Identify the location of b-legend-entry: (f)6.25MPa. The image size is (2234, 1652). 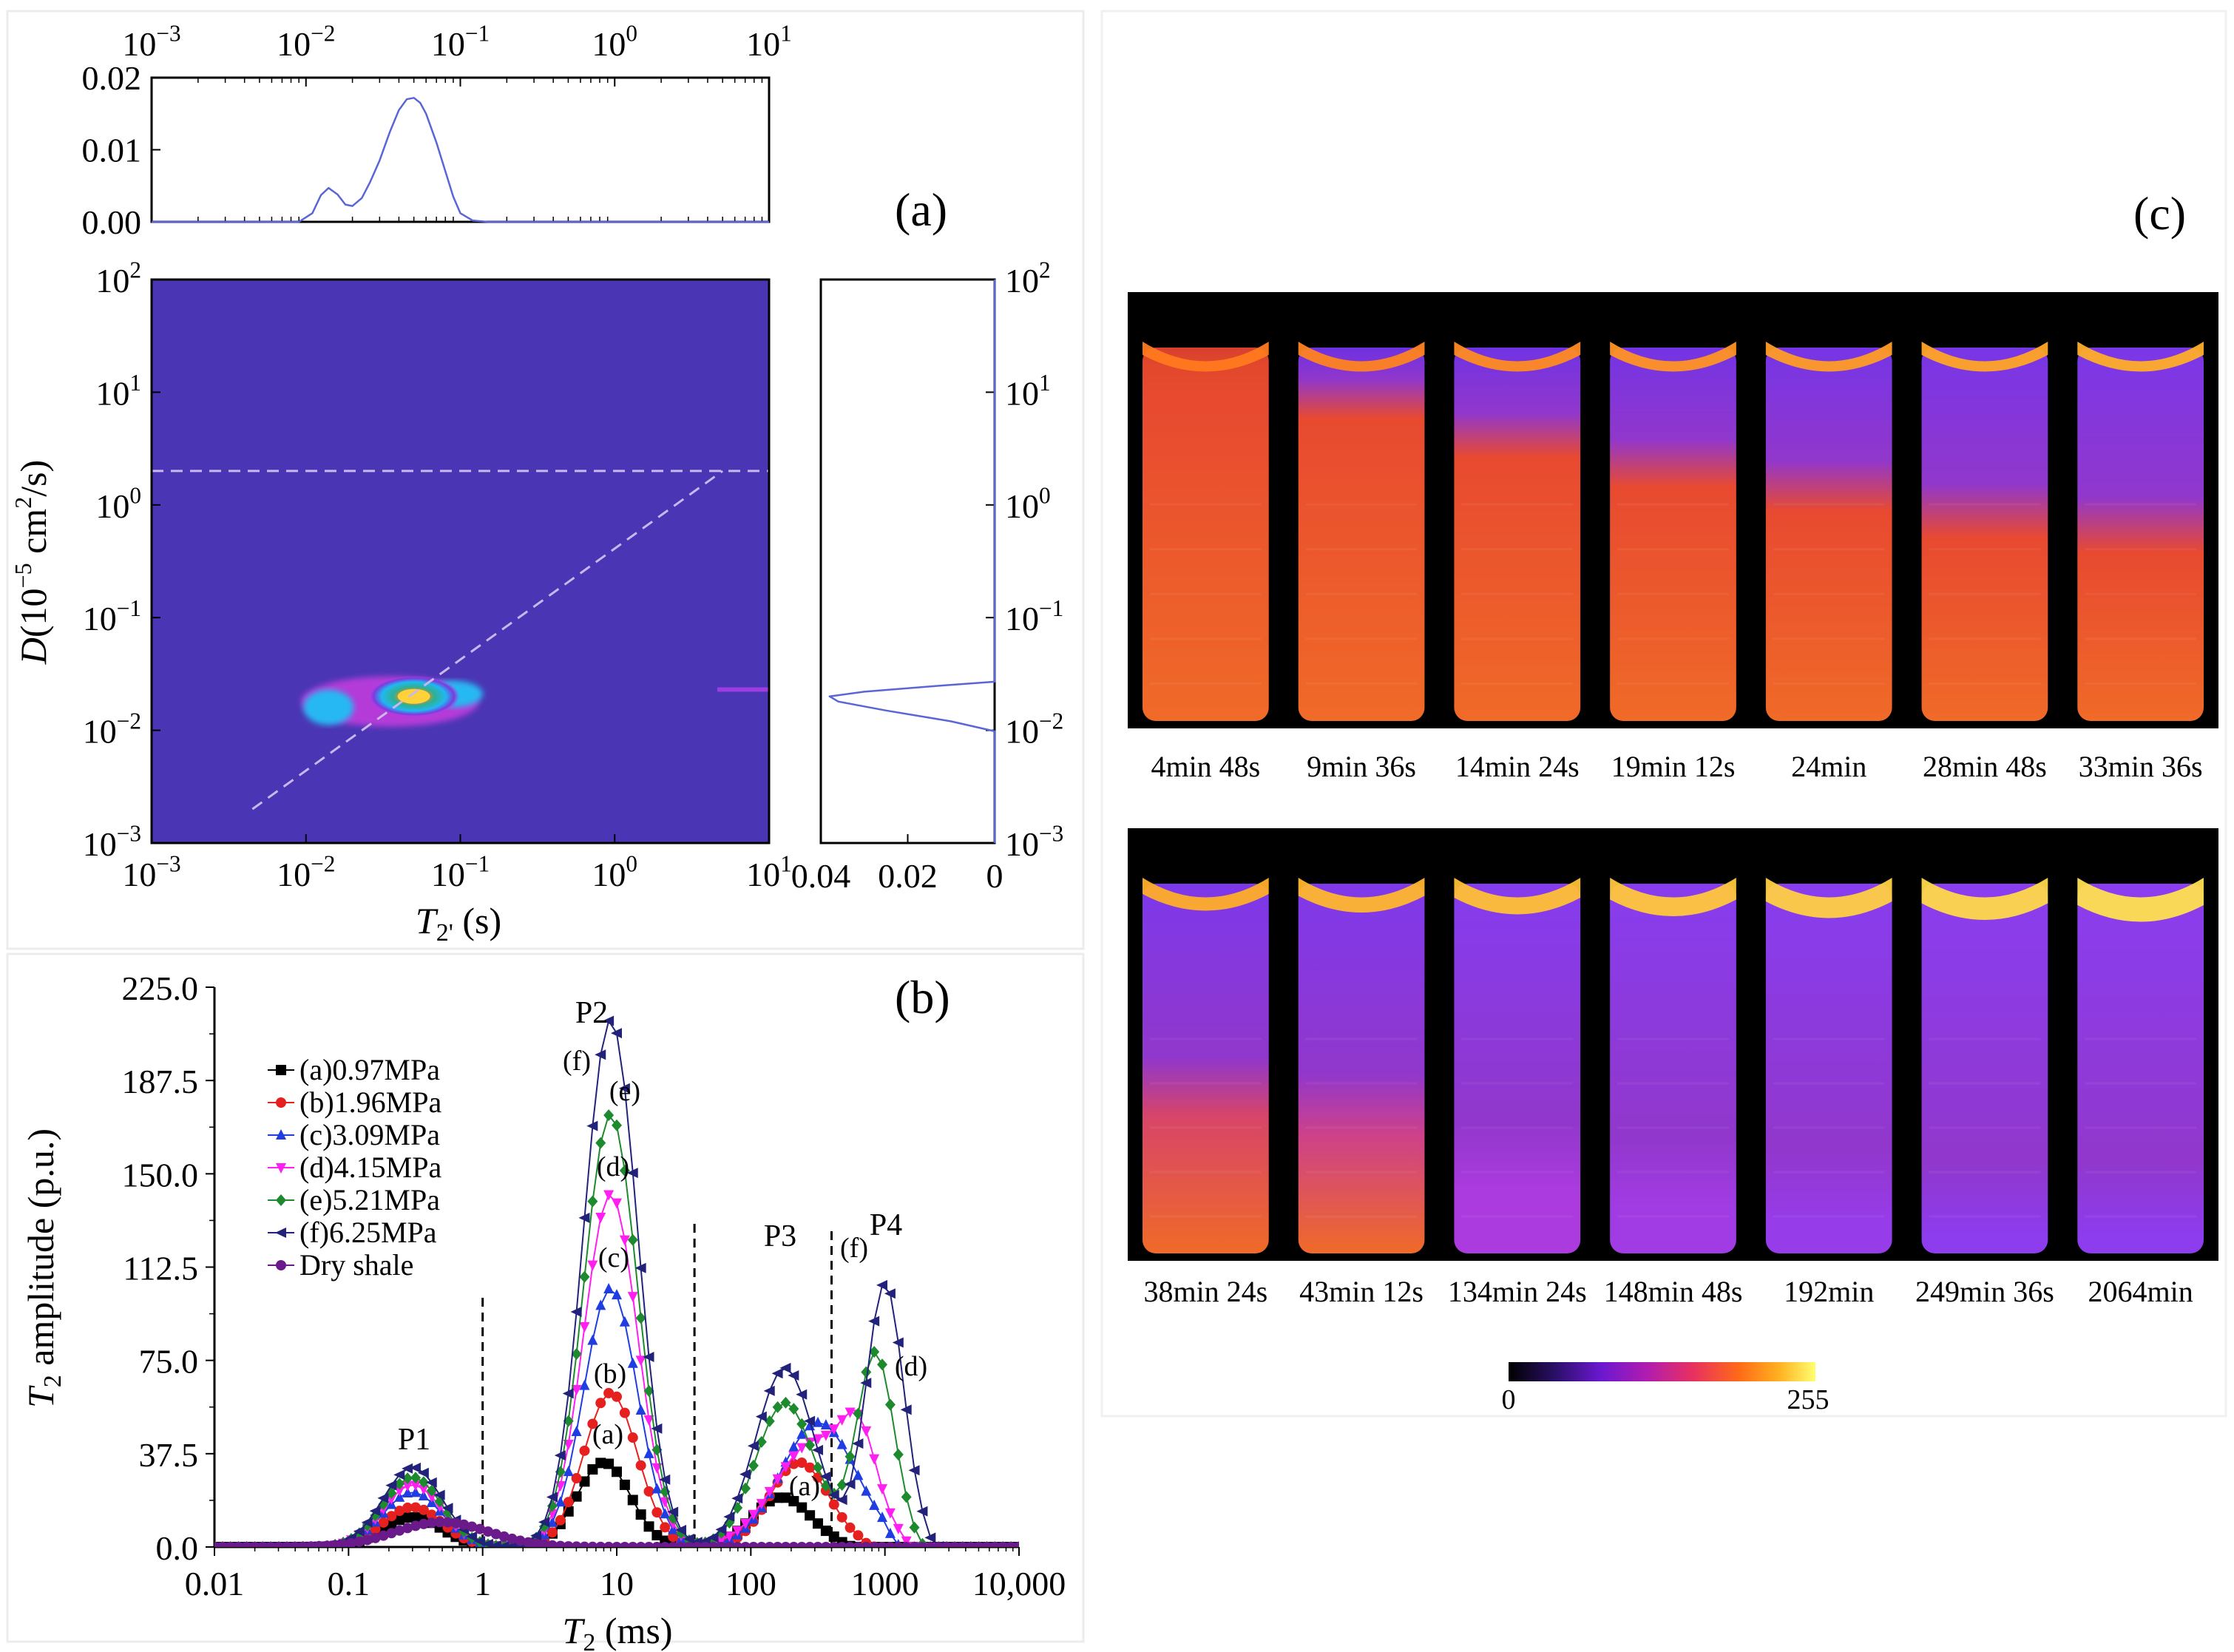
(368, 1232).